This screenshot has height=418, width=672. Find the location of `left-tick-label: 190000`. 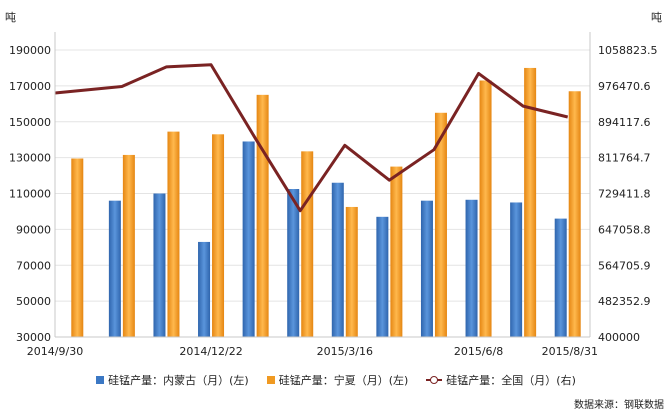

left-tick-label: 190000 is located at coordinates (30, 50).